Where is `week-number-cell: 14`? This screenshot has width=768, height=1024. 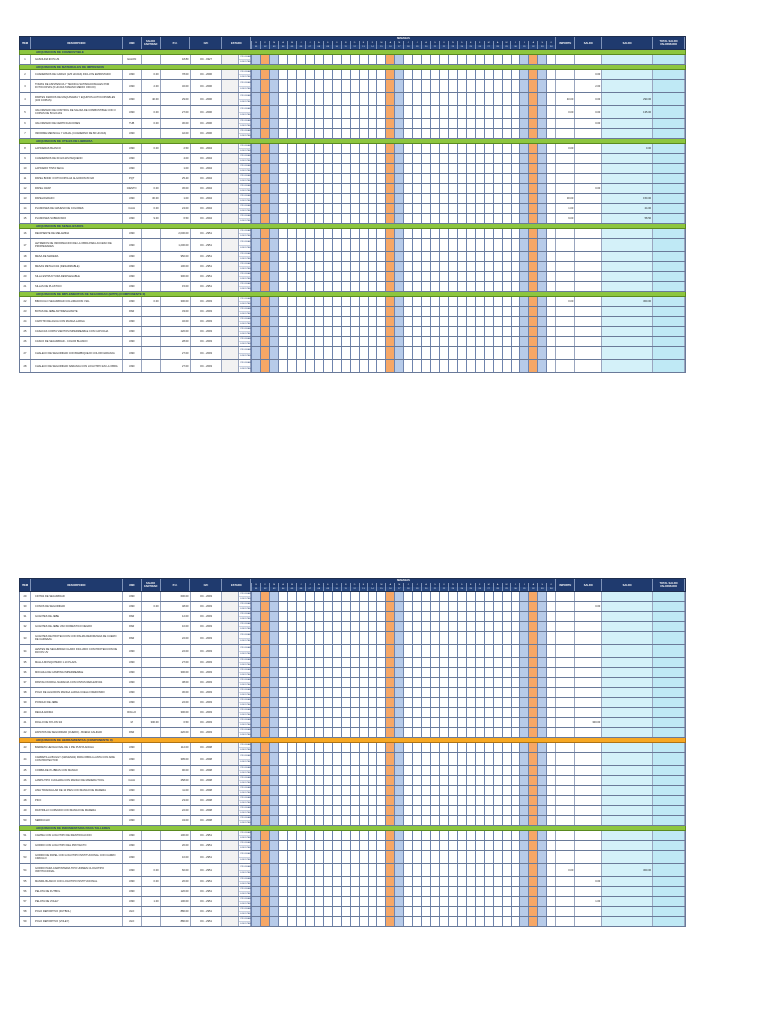 week-number-cell: 14 is located at coordinates (372, 589).